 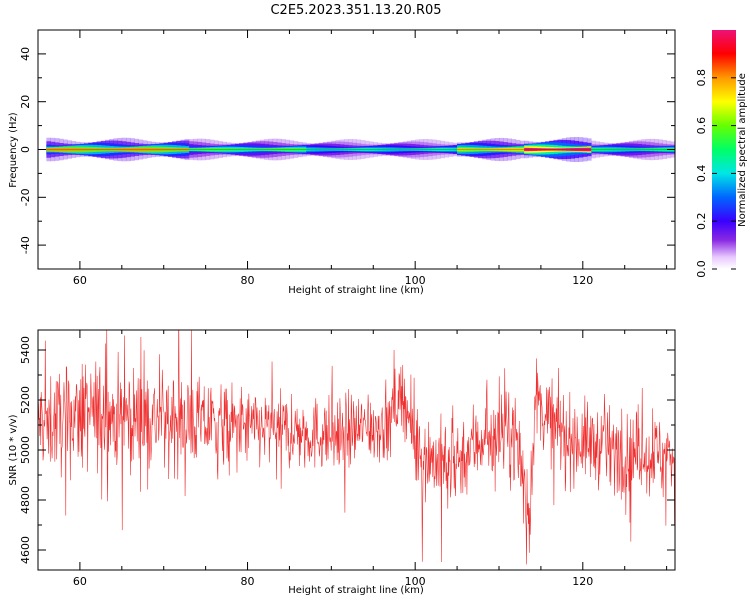 I want to click on spectrogram-xtick-label: 100, so click(x=415, y=280).